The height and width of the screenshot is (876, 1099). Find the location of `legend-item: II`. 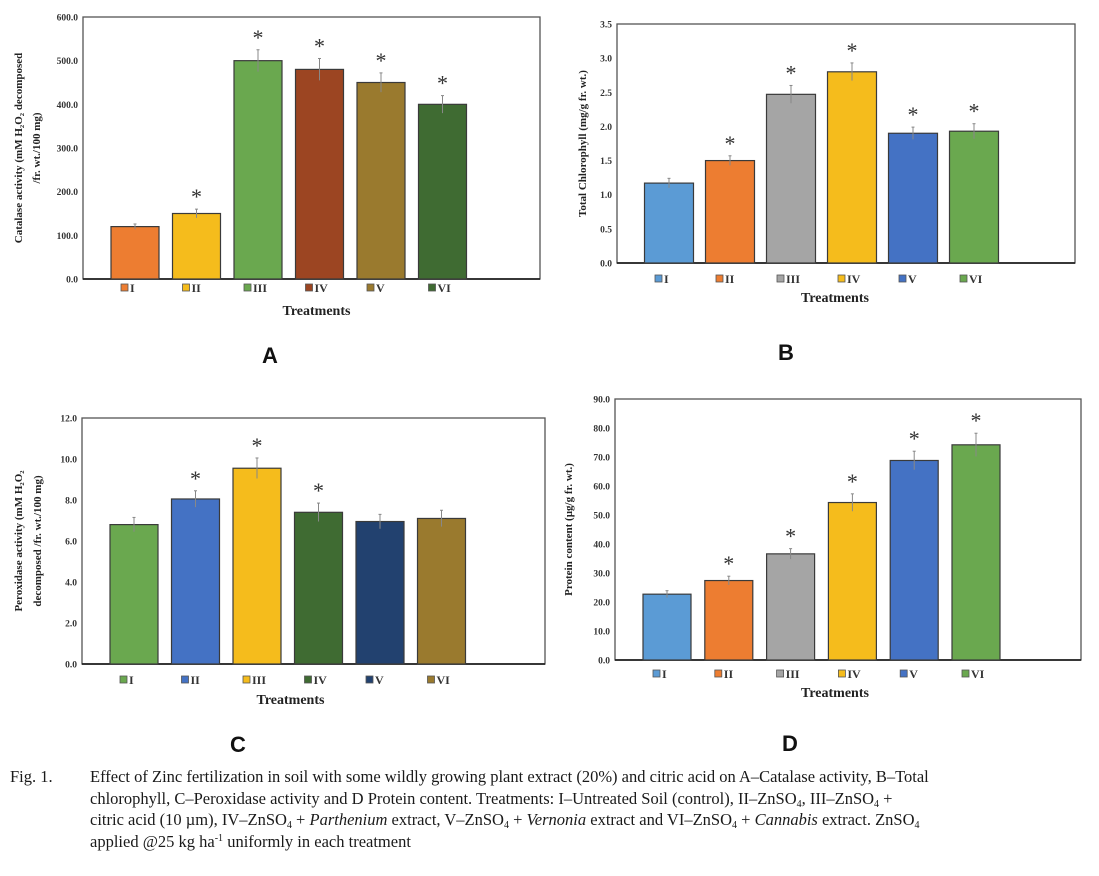

legend-item: II is located at coordinates (725, 279).